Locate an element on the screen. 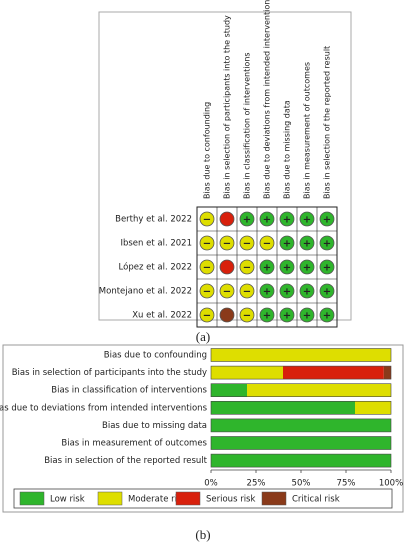 Image resolution: width=407 pixels, height=550 pixels. x-tick-label: 50% is located at coordinates (301, 484).